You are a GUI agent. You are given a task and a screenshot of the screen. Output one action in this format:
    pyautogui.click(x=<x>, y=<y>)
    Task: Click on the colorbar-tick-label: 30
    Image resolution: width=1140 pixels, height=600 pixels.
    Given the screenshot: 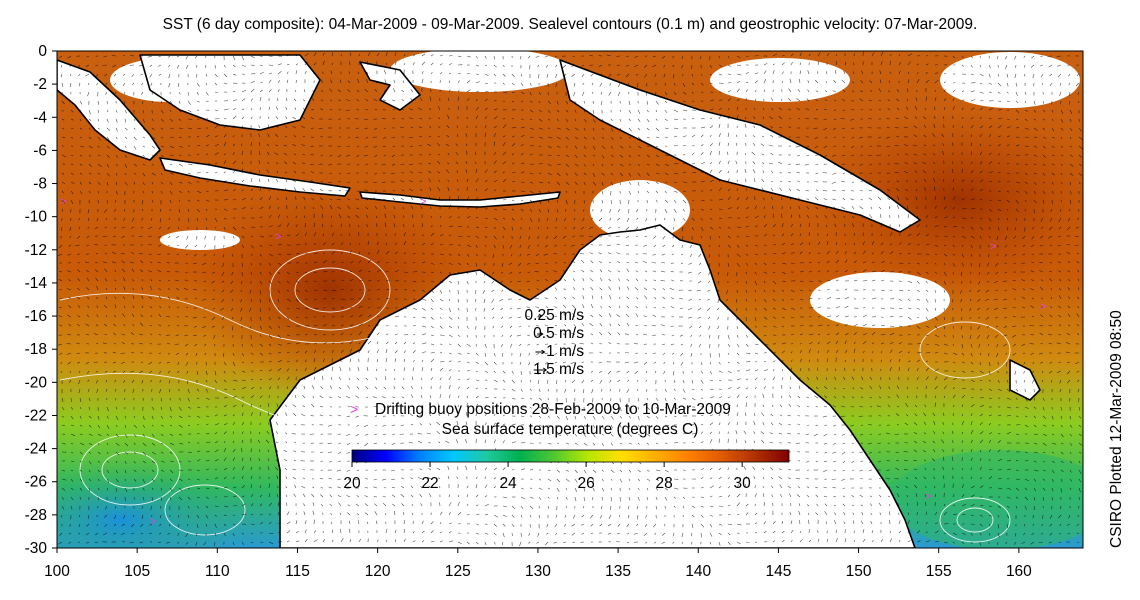 What is the action you would take?
    pyautogui.click(x=743, y=483)
    